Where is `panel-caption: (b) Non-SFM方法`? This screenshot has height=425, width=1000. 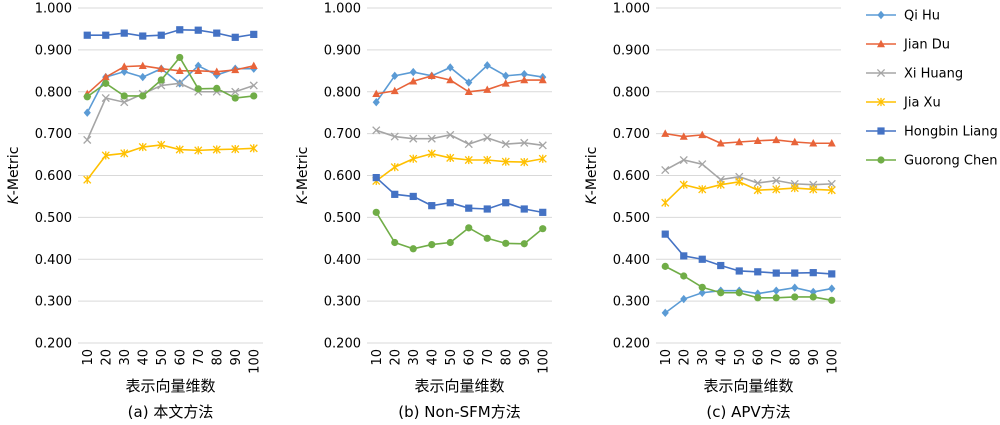 panel-caption: (b) Non-SFM方法 is located at coordinates (459, 412).